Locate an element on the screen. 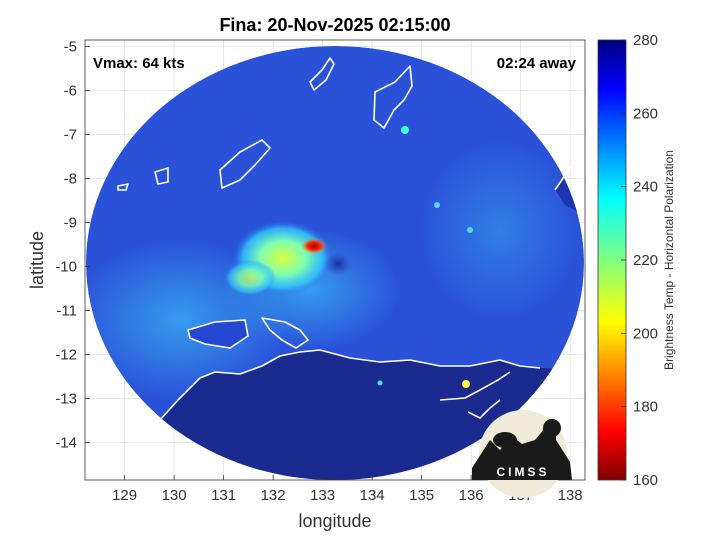 This screenshot has height=540, width=720. colorbar-tick-label: 160 is located at coordinates (645, 480).